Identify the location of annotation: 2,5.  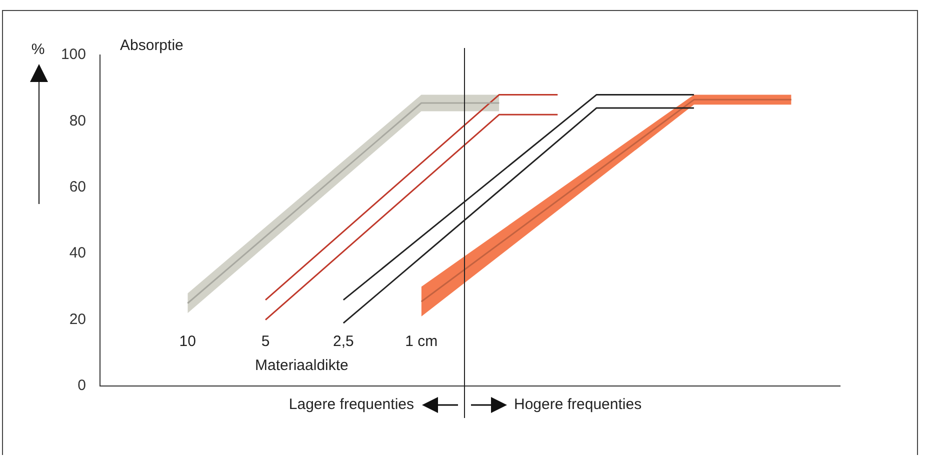
(343, 341).